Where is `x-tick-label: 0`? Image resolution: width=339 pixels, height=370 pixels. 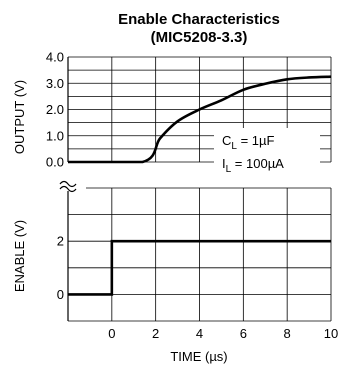 x-tick-label: 0 is located at coordinates (111, 333).